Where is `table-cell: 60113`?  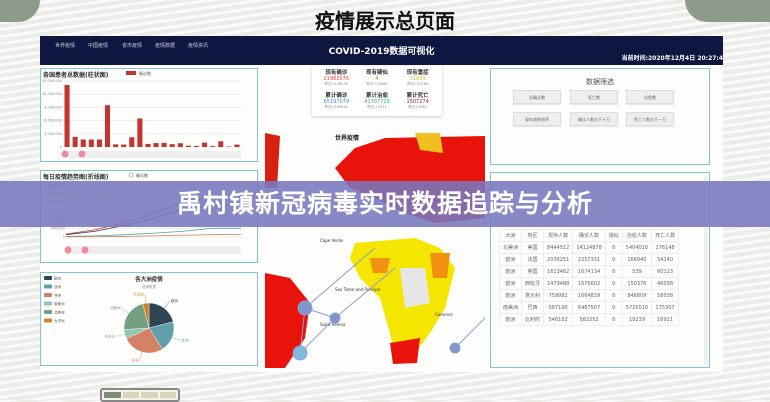
table-cell: 60113 is located at coordinates (665, 272).